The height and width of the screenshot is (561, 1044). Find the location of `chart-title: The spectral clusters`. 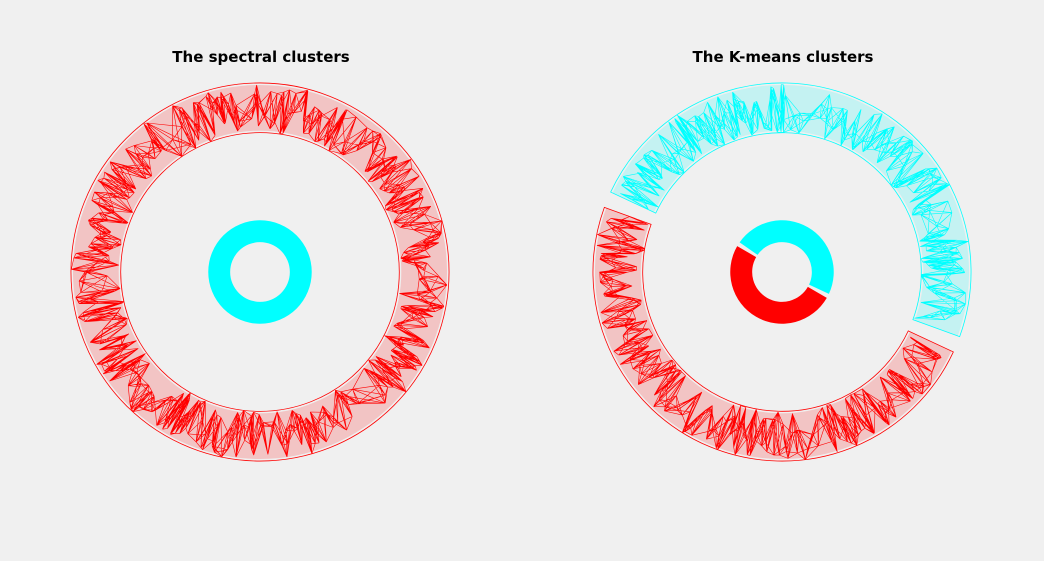

chart-title: The spectral clusters is located at coordinates (261, 57).